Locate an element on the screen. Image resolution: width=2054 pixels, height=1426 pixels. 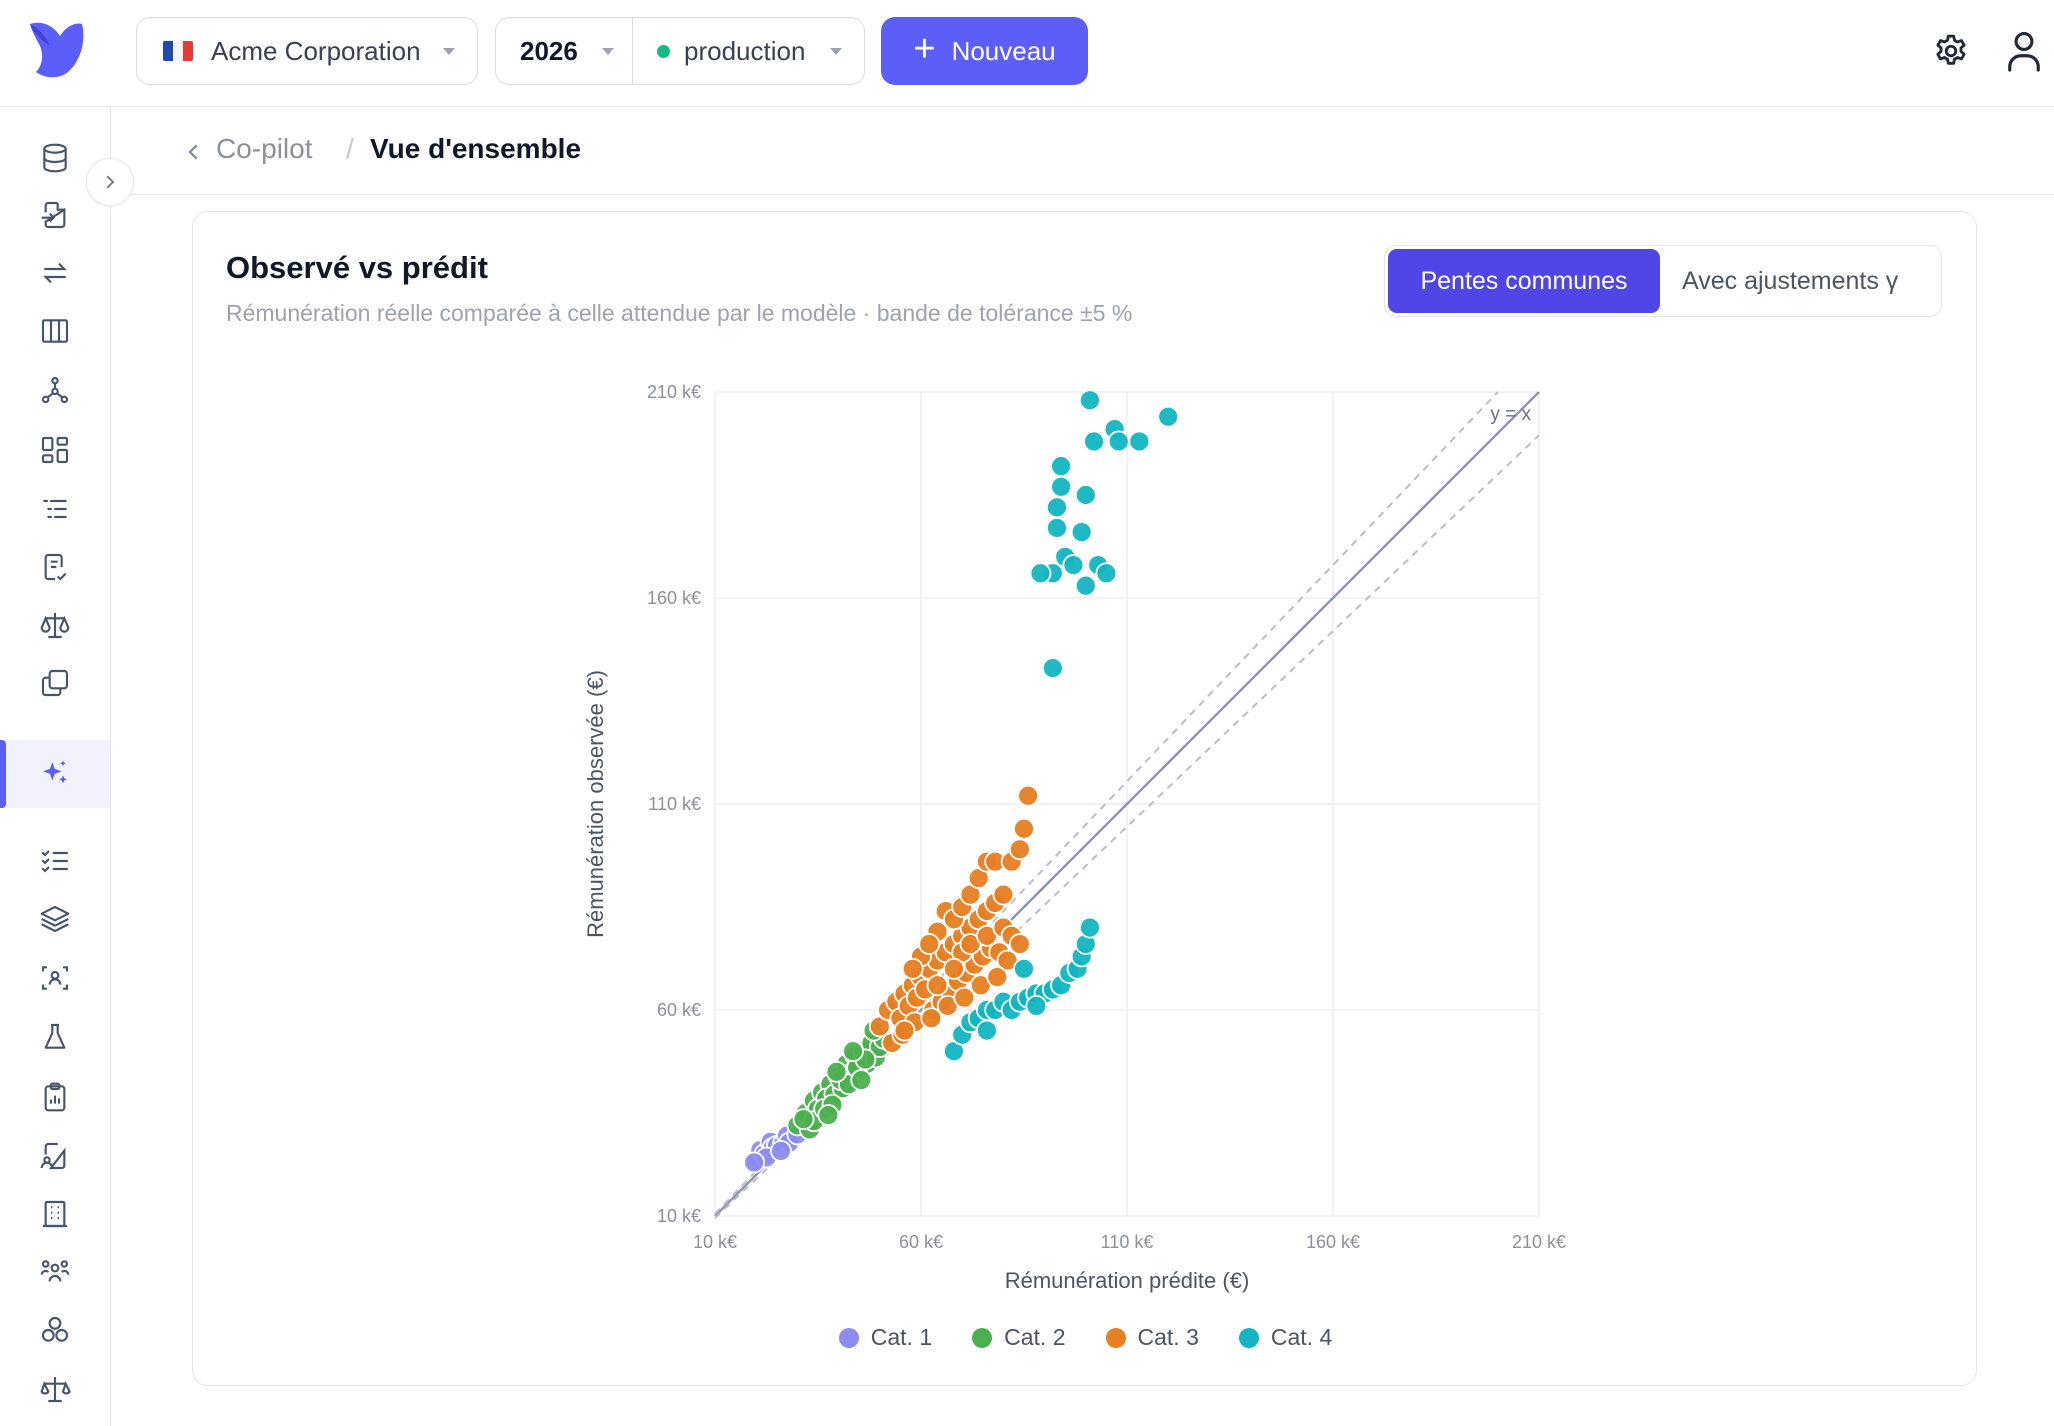
organization-name: Acme Corporation is located at coordinates (316, 50).